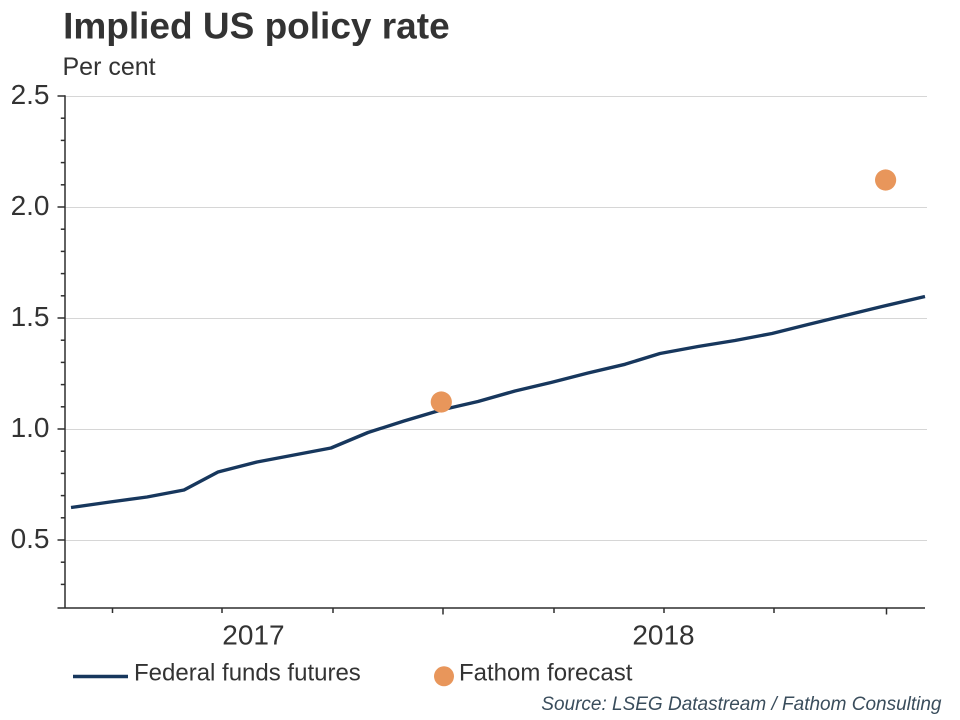 The image size is (960, 720). What do you see at coordinates (109, 67) in the screenshot?
I see `svg-text: Per cent` at bounding box center [109, 67].